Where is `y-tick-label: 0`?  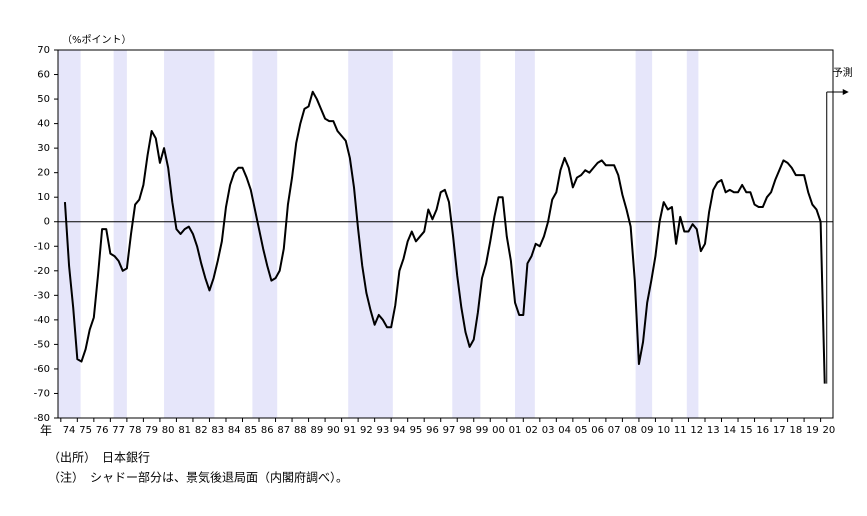 y-tick-label: 0 is located at coordinates (47, 222).